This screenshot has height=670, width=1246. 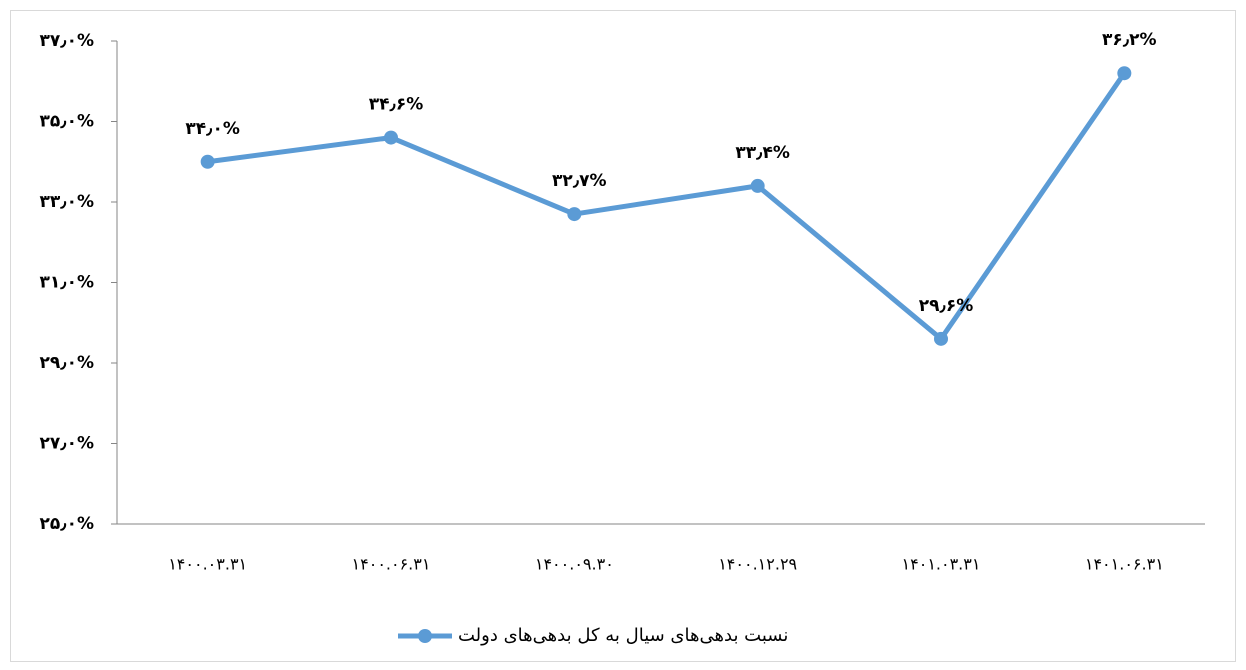 I want to click on data-label: ۳۳٫۴%, so click(x=762, y=153).